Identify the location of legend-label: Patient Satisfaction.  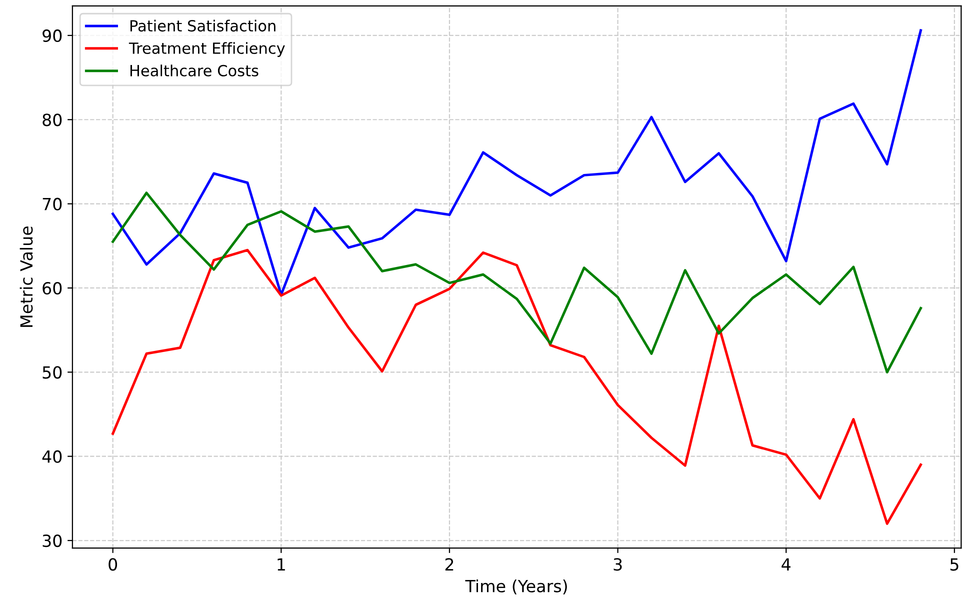
(203, 26).